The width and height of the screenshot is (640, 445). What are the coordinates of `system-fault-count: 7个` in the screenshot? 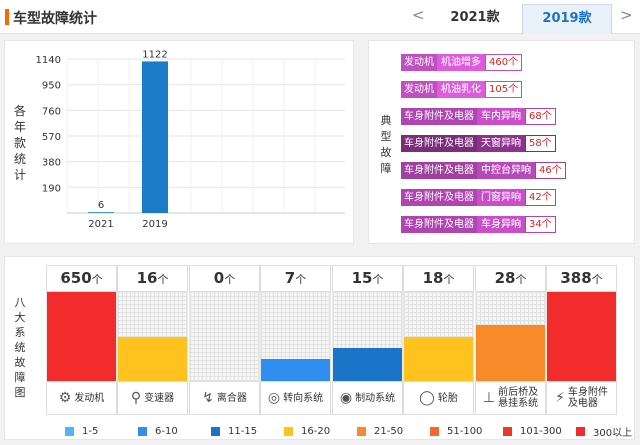 It's located at (295, 278).